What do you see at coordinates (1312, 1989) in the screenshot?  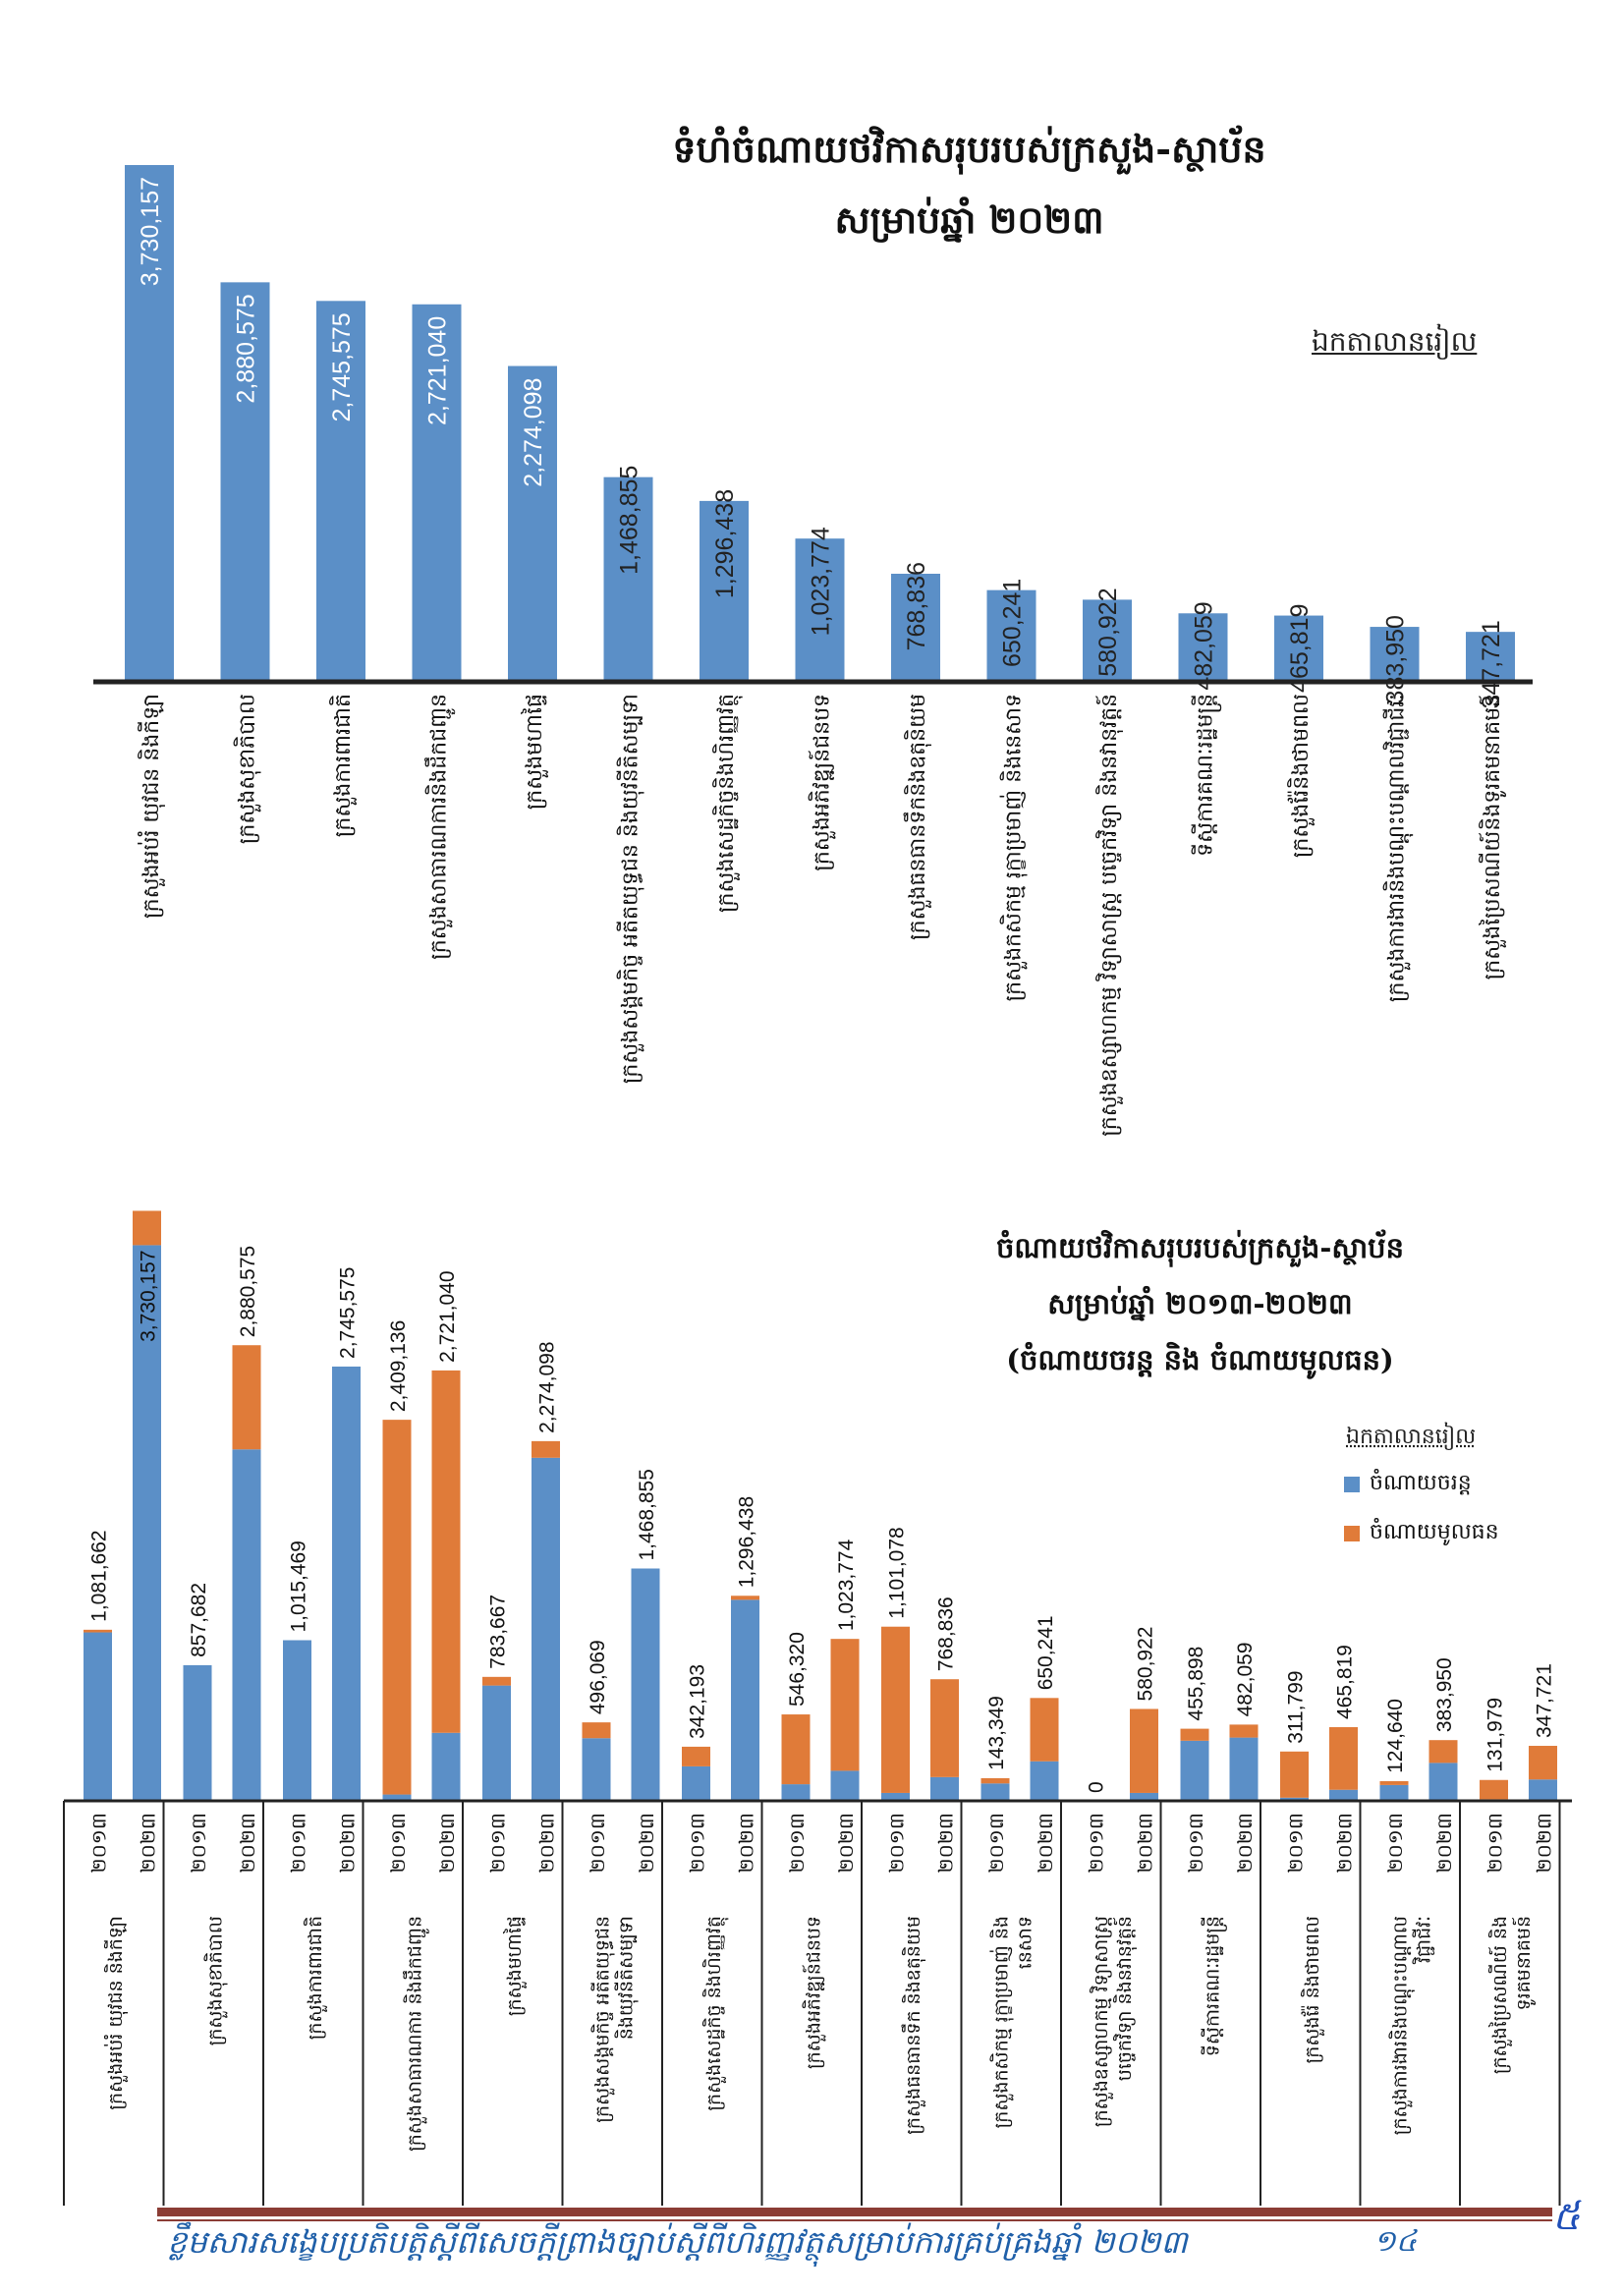 I see `group-label: ក្រសួងរ៉ែ និងថាមពល` at bounding box center [1312, 1989].